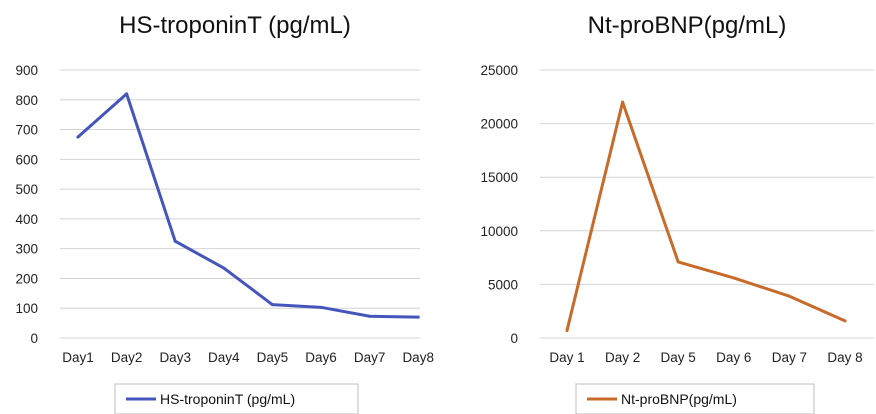  I want to click on x-tick-label: Day6, so click(321, 357).